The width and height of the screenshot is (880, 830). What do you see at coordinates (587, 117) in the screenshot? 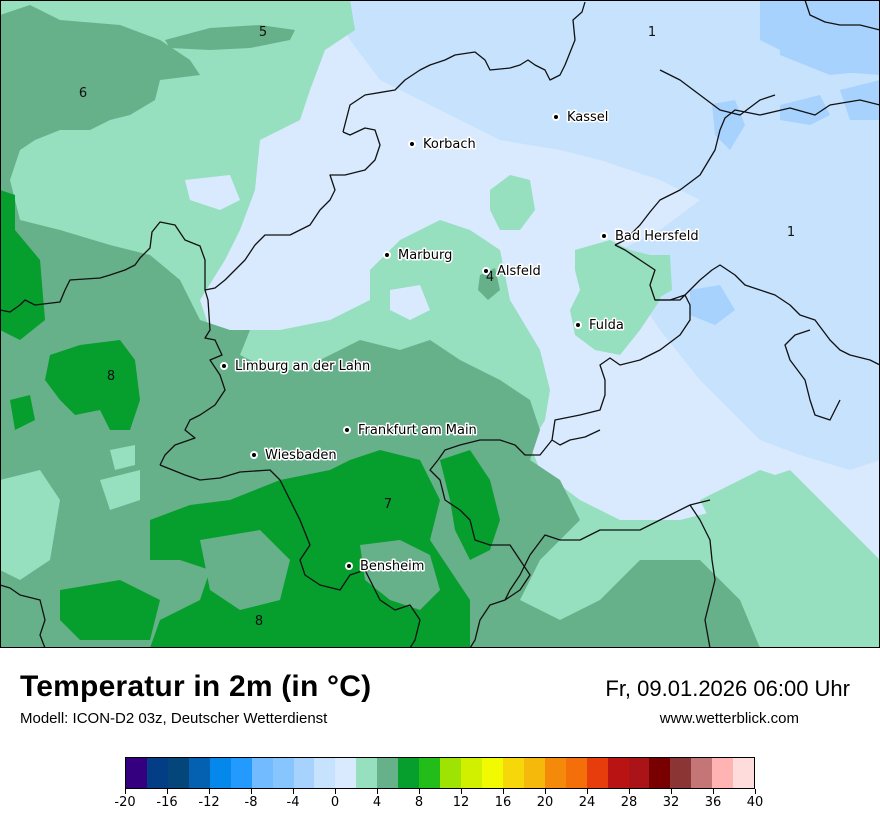
I see `city-label: Kassel` at bounding box center [587, 117].